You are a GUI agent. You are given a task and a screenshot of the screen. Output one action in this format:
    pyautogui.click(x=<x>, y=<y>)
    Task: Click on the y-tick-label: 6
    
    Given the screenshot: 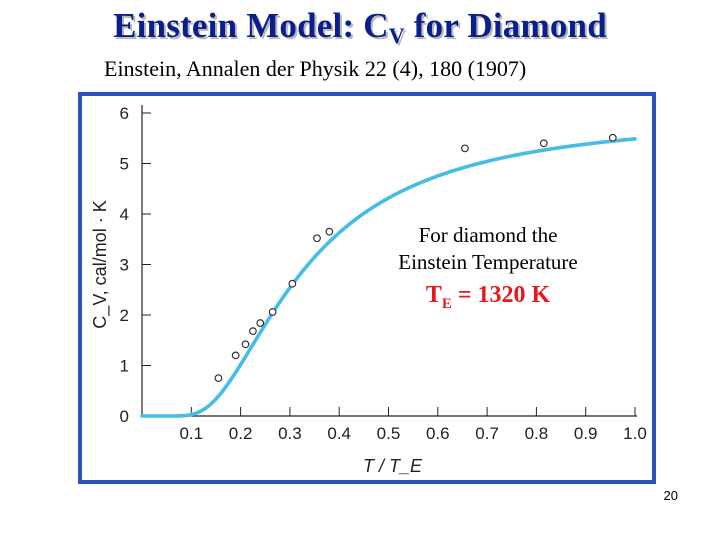 What is the action you would take?
    pyautogui.click(x=124, y=113)
    